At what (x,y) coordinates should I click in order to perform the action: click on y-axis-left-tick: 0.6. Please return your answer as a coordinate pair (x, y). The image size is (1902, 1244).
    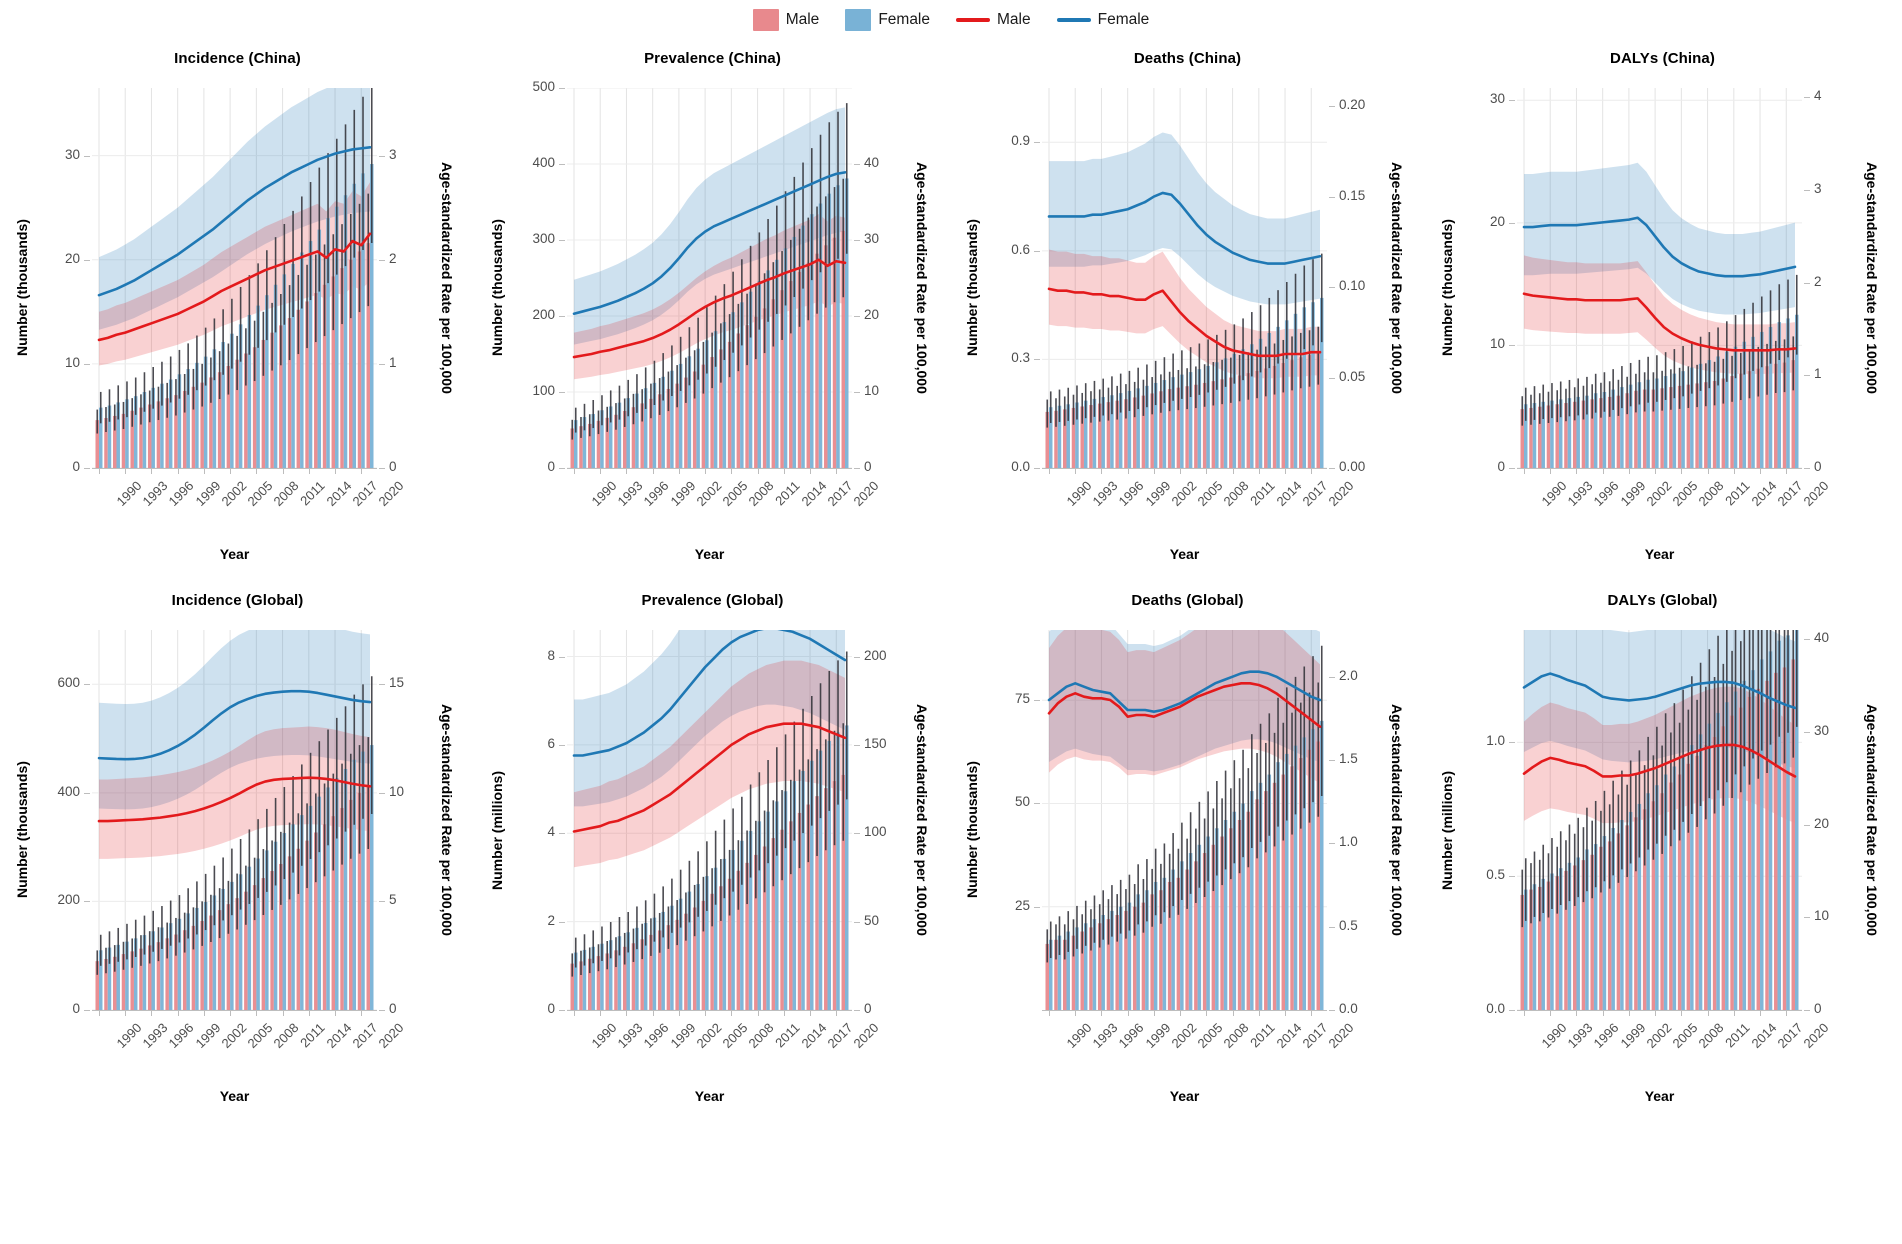
    Looking at the image, I should click on (1020, 249).